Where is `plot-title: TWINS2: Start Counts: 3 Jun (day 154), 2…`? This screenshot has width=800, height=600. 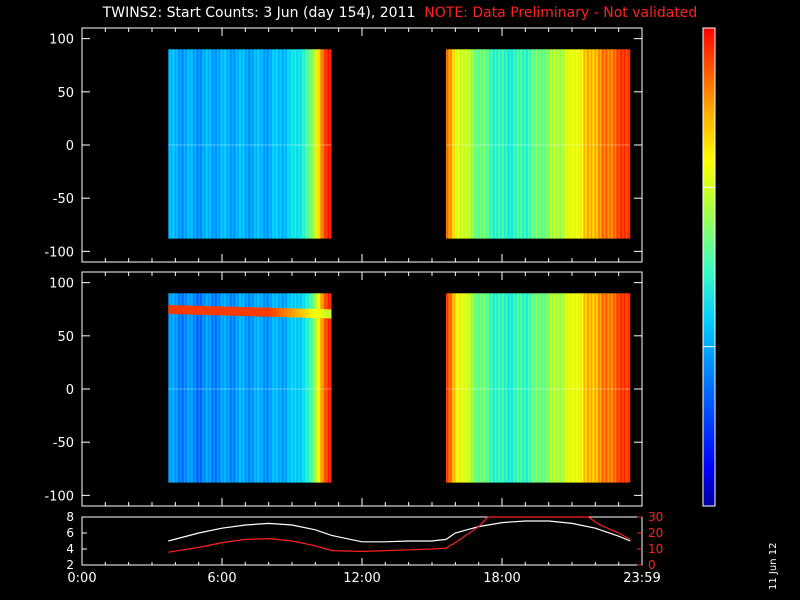 plot-title: TWINS2: Start Counts: 3 Jun (day 154), 2… is located at coordinates (400, 13).